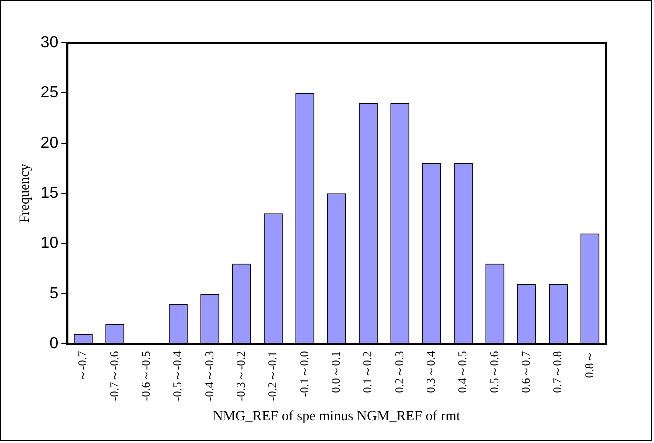  I want to click on x-tick-label: 0.8～, so click(589, 364).